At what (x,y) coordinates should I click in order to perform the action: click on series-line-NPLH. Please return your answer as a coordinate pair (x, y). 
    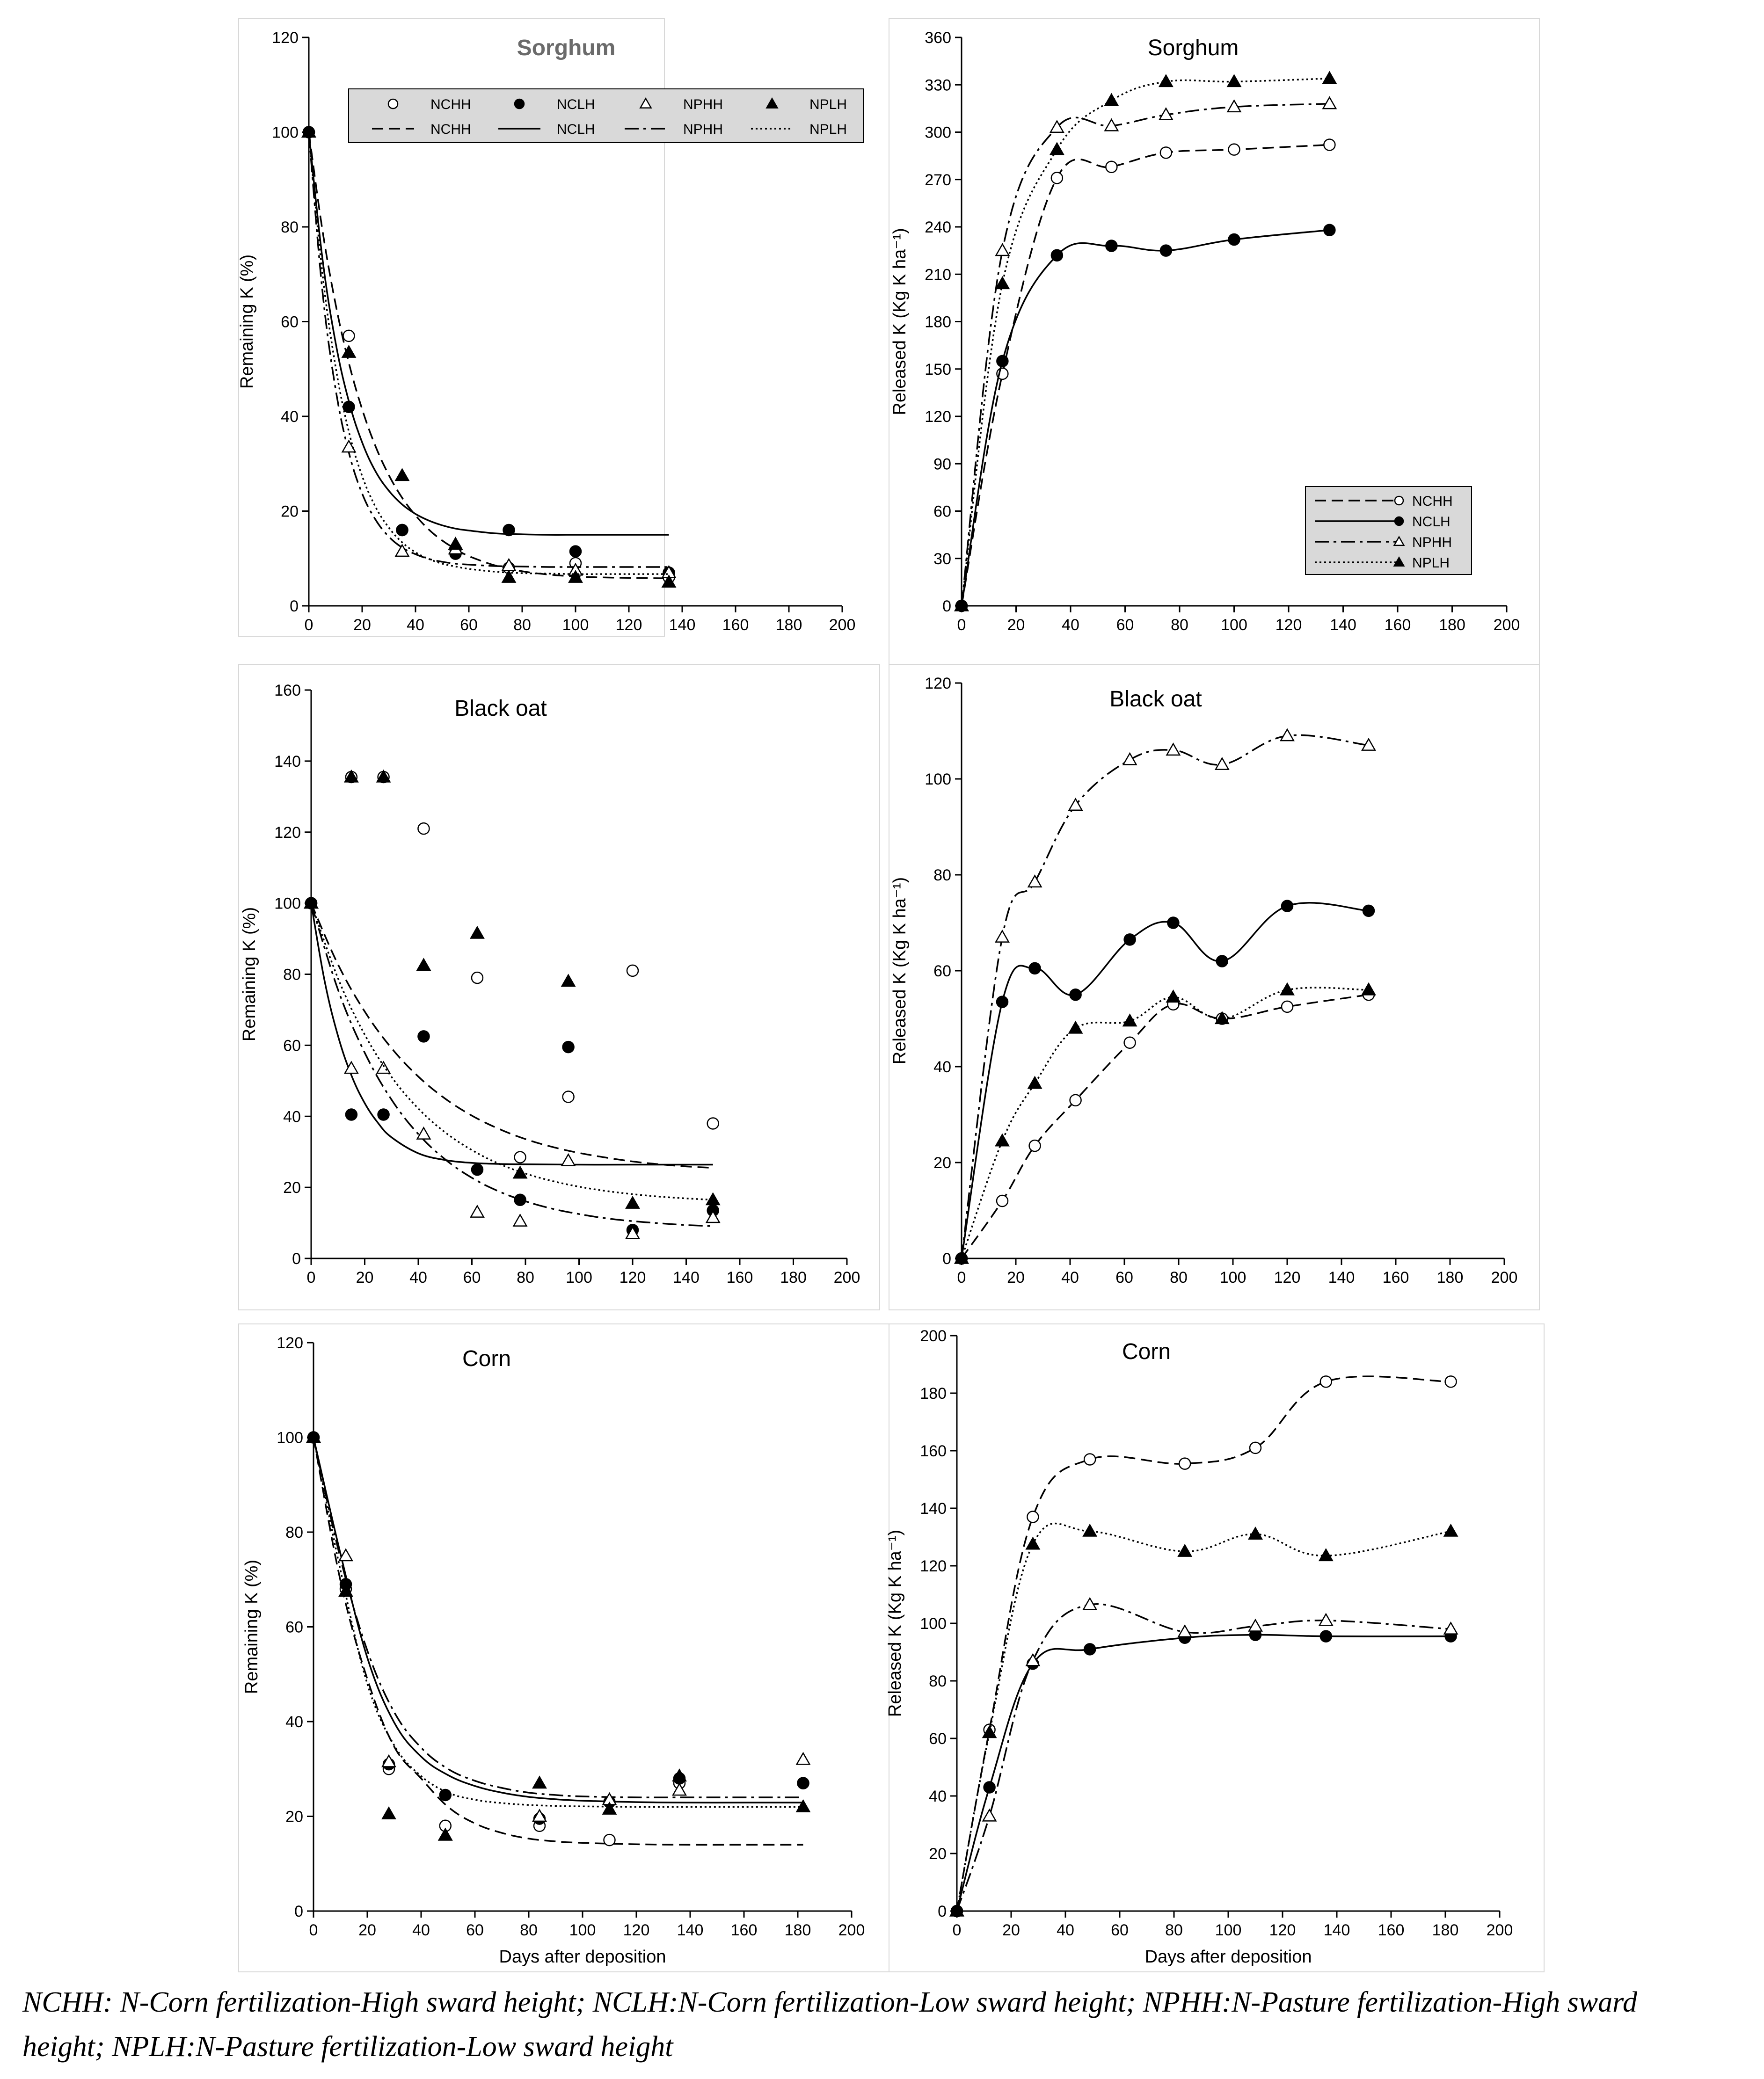
    Looking at the image, I should click on (1165, 1123).